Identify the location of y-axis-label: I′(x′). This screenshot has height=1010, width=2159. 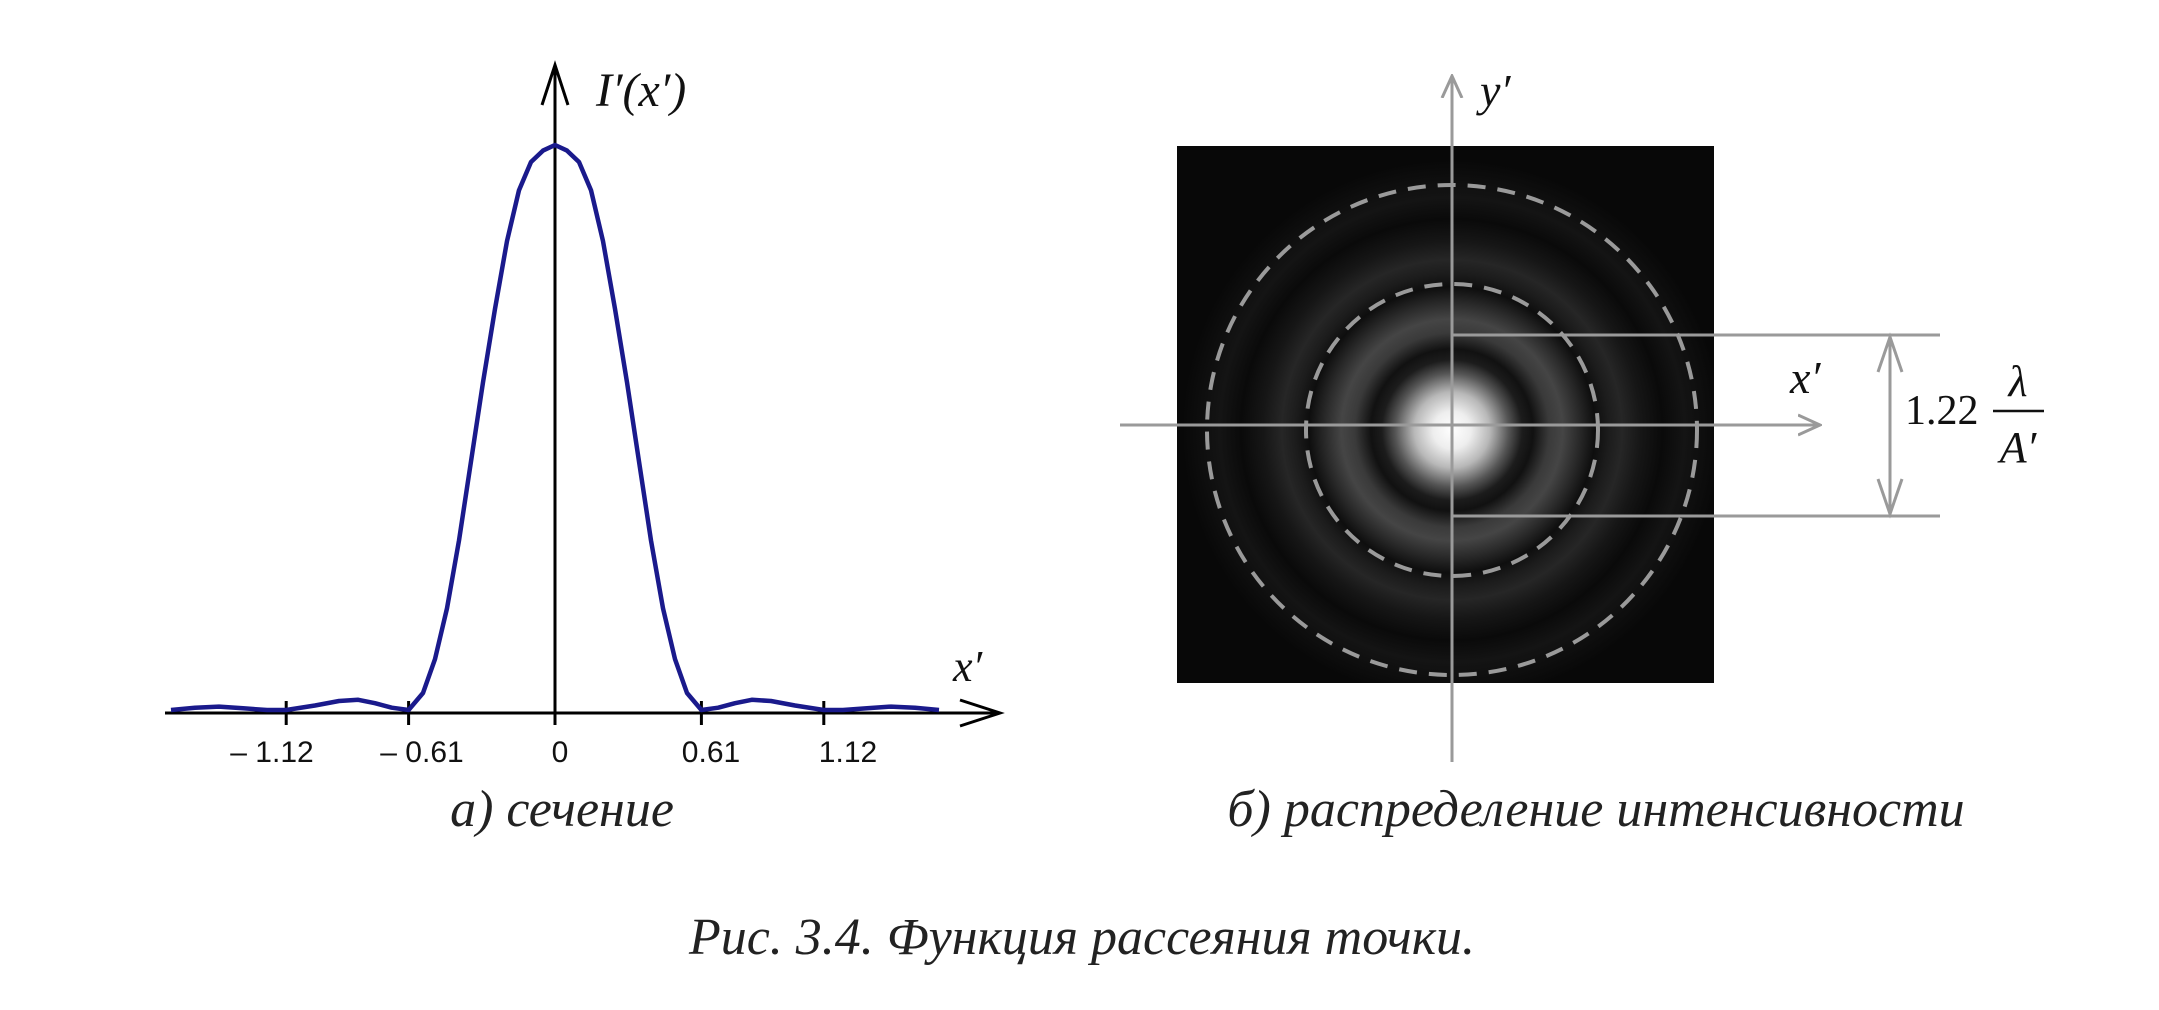
(640, 90).